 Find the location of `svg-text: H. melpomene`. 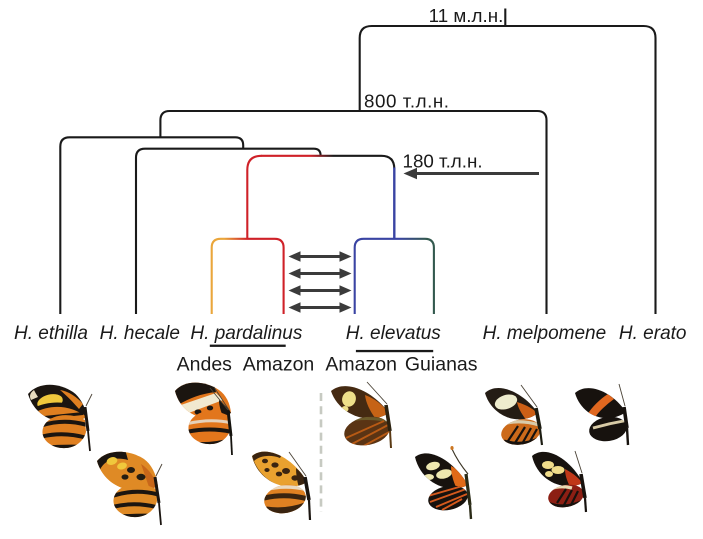

svg-text: H. melpomene is located at coordinates (545, 333).